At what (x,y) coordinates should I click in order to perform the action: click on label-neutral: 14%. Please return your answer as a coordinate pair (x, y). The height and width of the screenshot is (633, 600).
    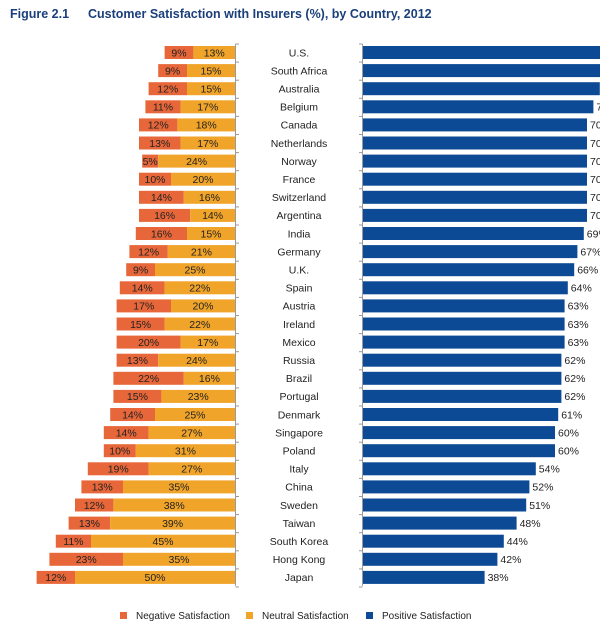
    Looking at the image, I should click on (212, 216).